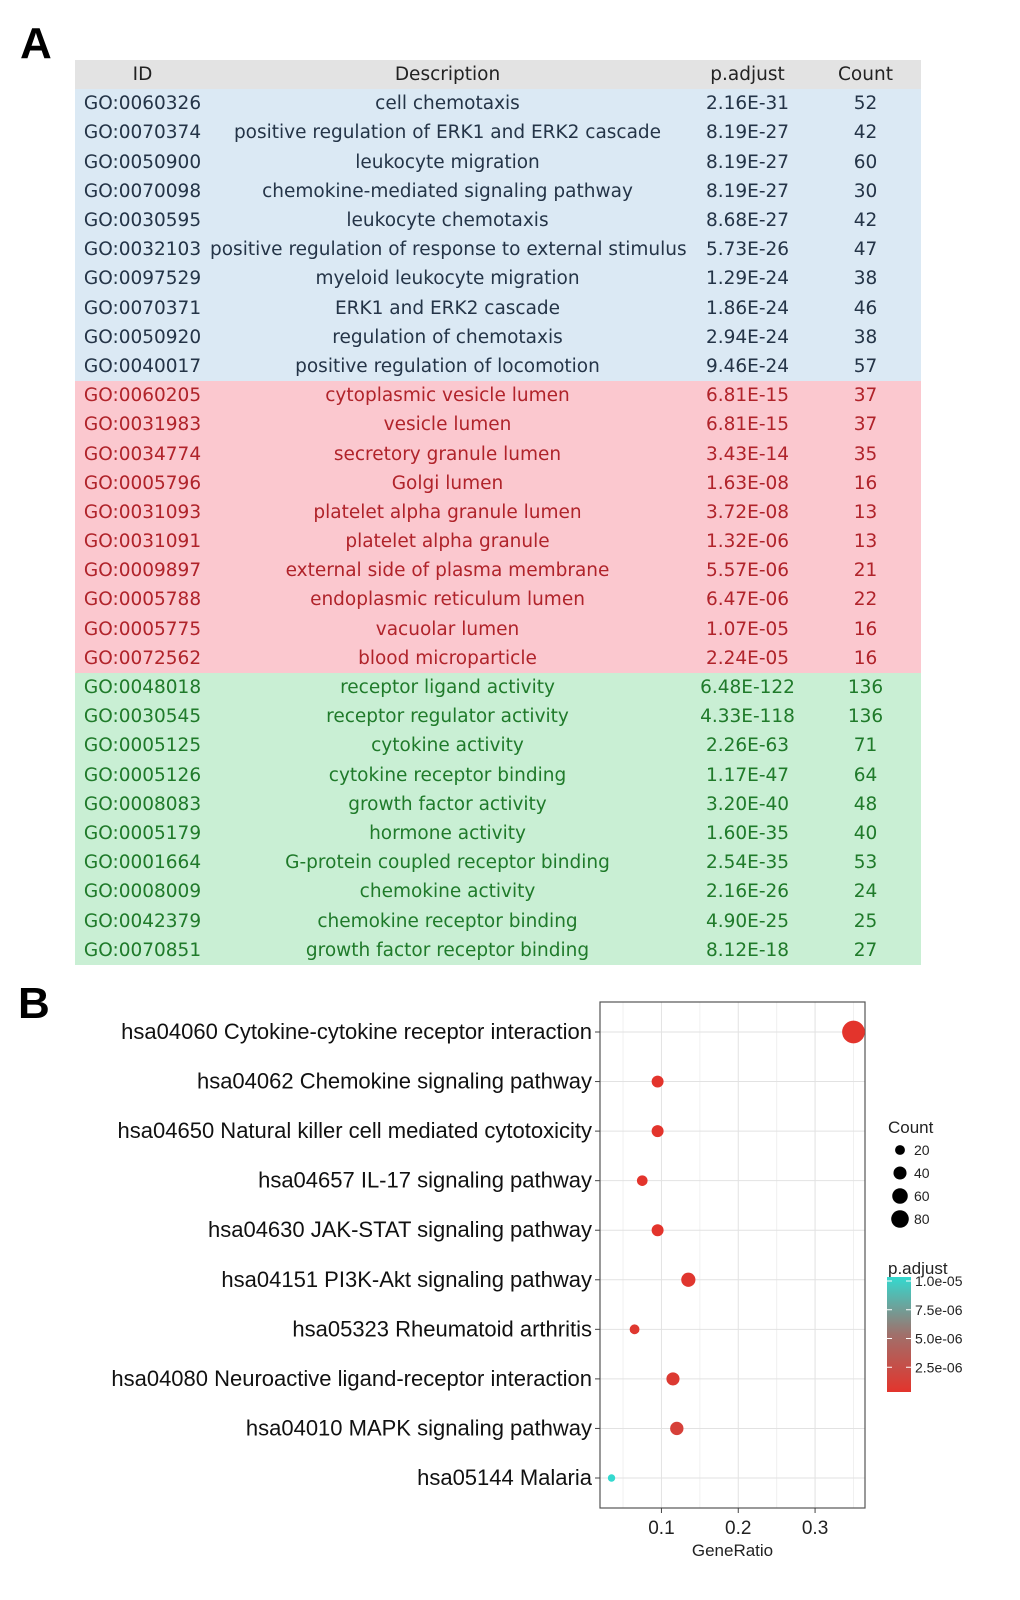 Image resolution: width=1020 pixels, height=1600 pixels. I want to click on y-tick-label: hsa04657 IL-17 signaling pathway, so click(425, 1180).